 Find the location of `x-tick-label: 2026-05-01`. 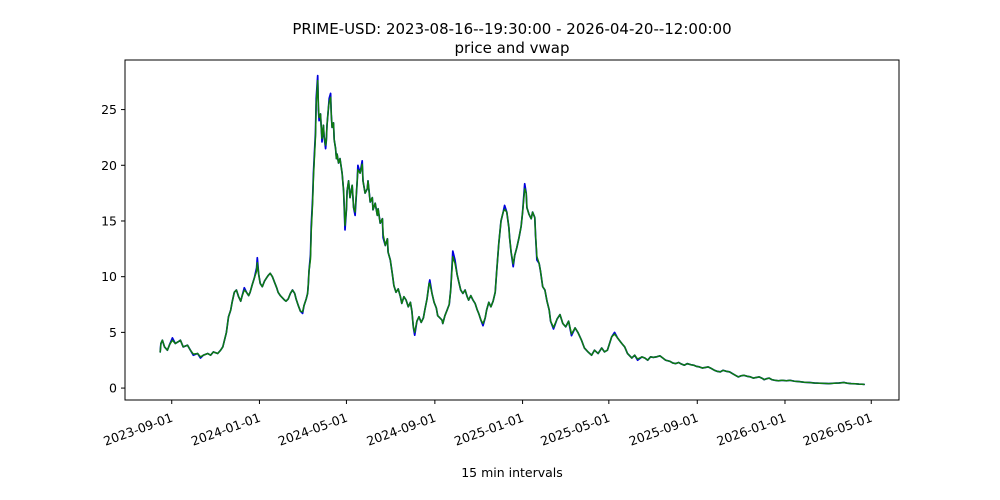

x-tick-label: 2026-05-01 is located at coordinates (837, 429).